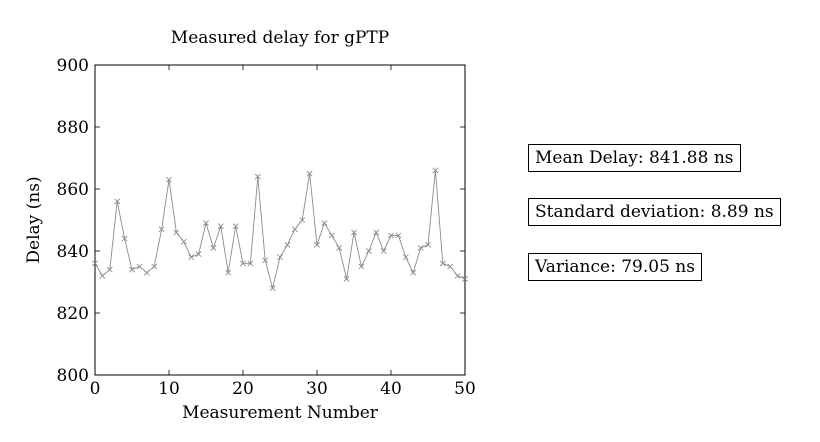 The width and height of the screenshot is (820, 442). I want to click on std-deviation-box: Standard deviation: 8.89 ns, so click(654, 212).